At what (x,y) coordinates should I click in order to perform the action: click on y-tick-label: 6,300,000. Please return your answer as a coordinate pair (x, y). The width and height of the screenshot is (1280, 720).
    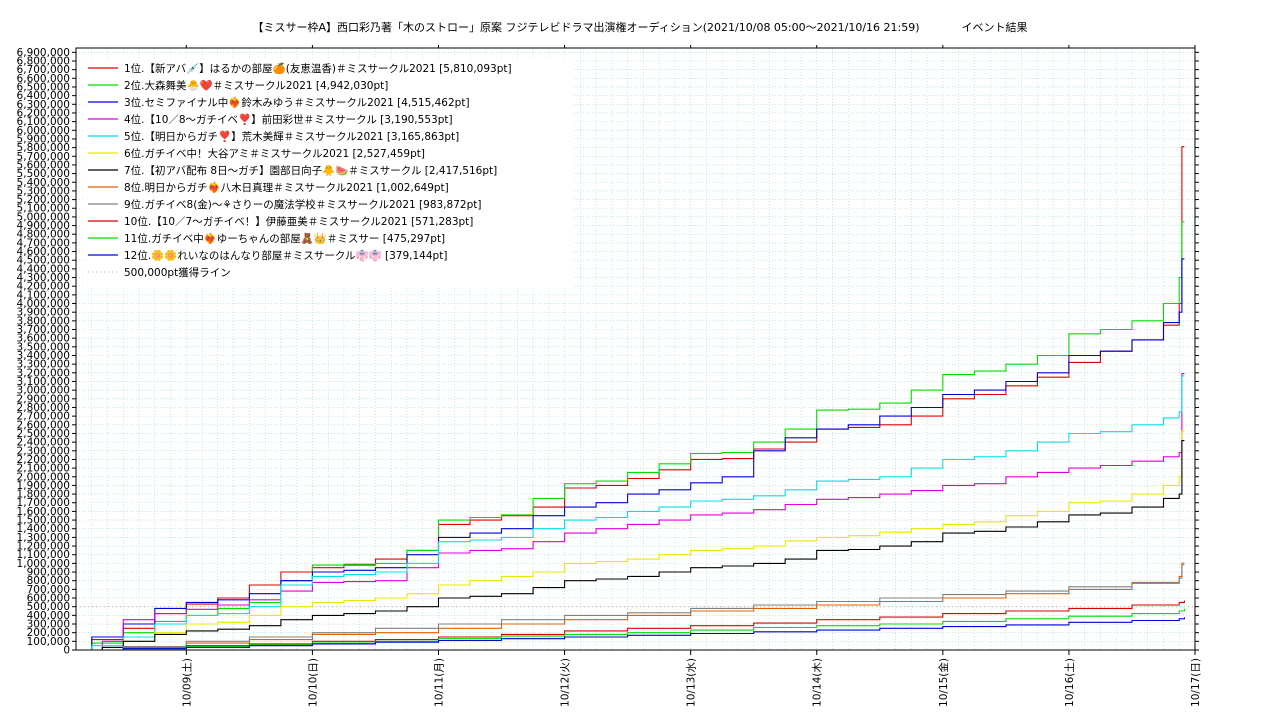
    Looking at the image, I should click on (43, 105).